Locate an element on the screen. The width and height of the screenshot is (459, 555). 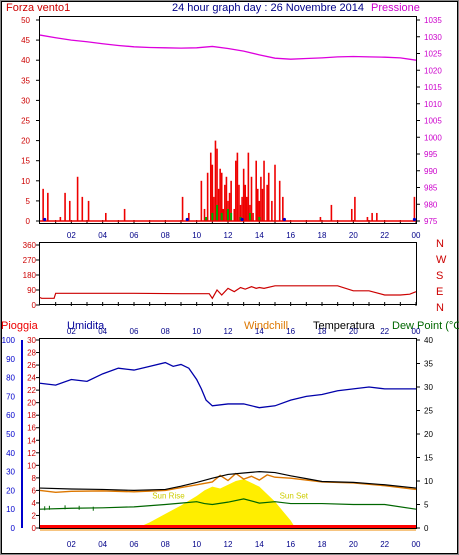
humidity-tick-label: 20 is located at coordinates (10, 490).